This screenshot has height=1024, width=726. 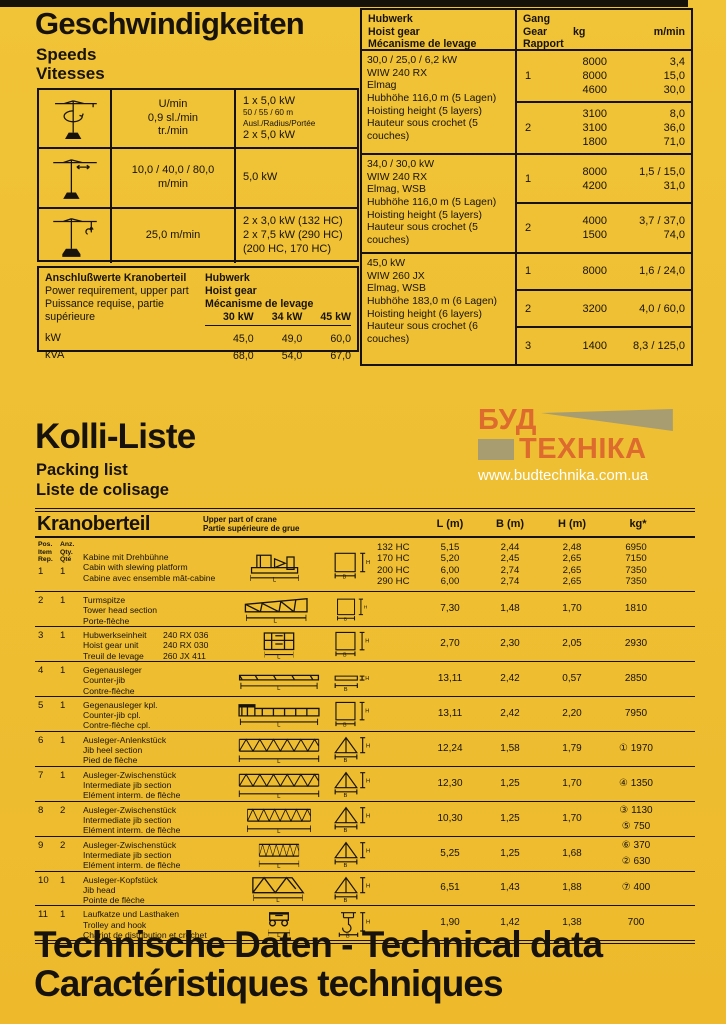 What do you see at coordinates (173, 103) in the screenshot?
I see `speed-label-line: U/min` at bounding box center [173, 103].